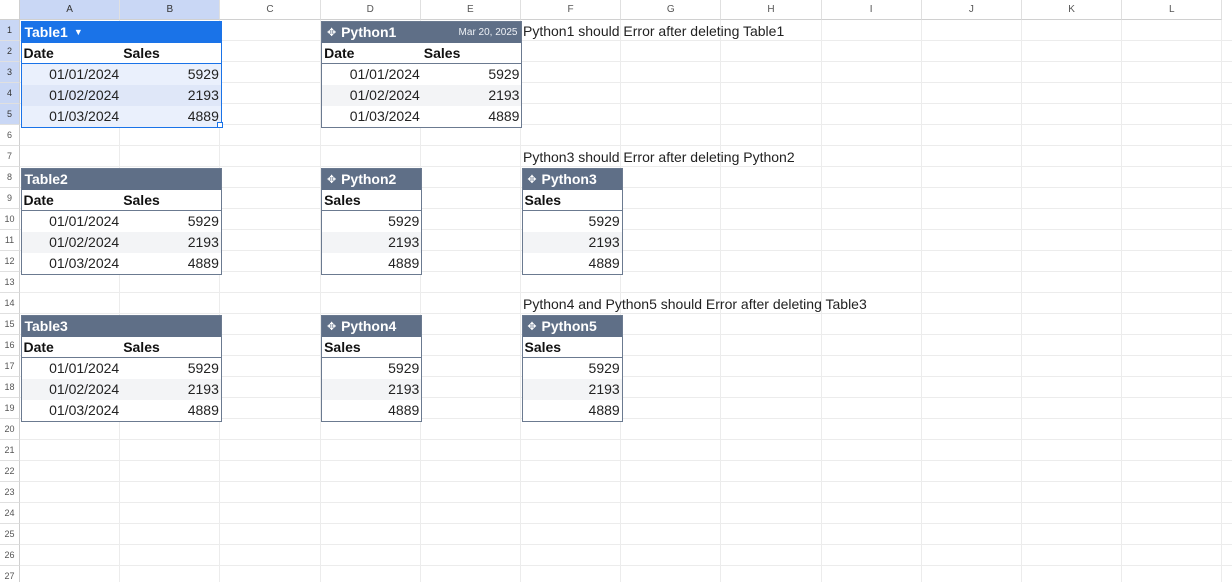  Describe the element at coordinates (10, 93) in the screenshot. I see `row-header-4: 4` at that location.